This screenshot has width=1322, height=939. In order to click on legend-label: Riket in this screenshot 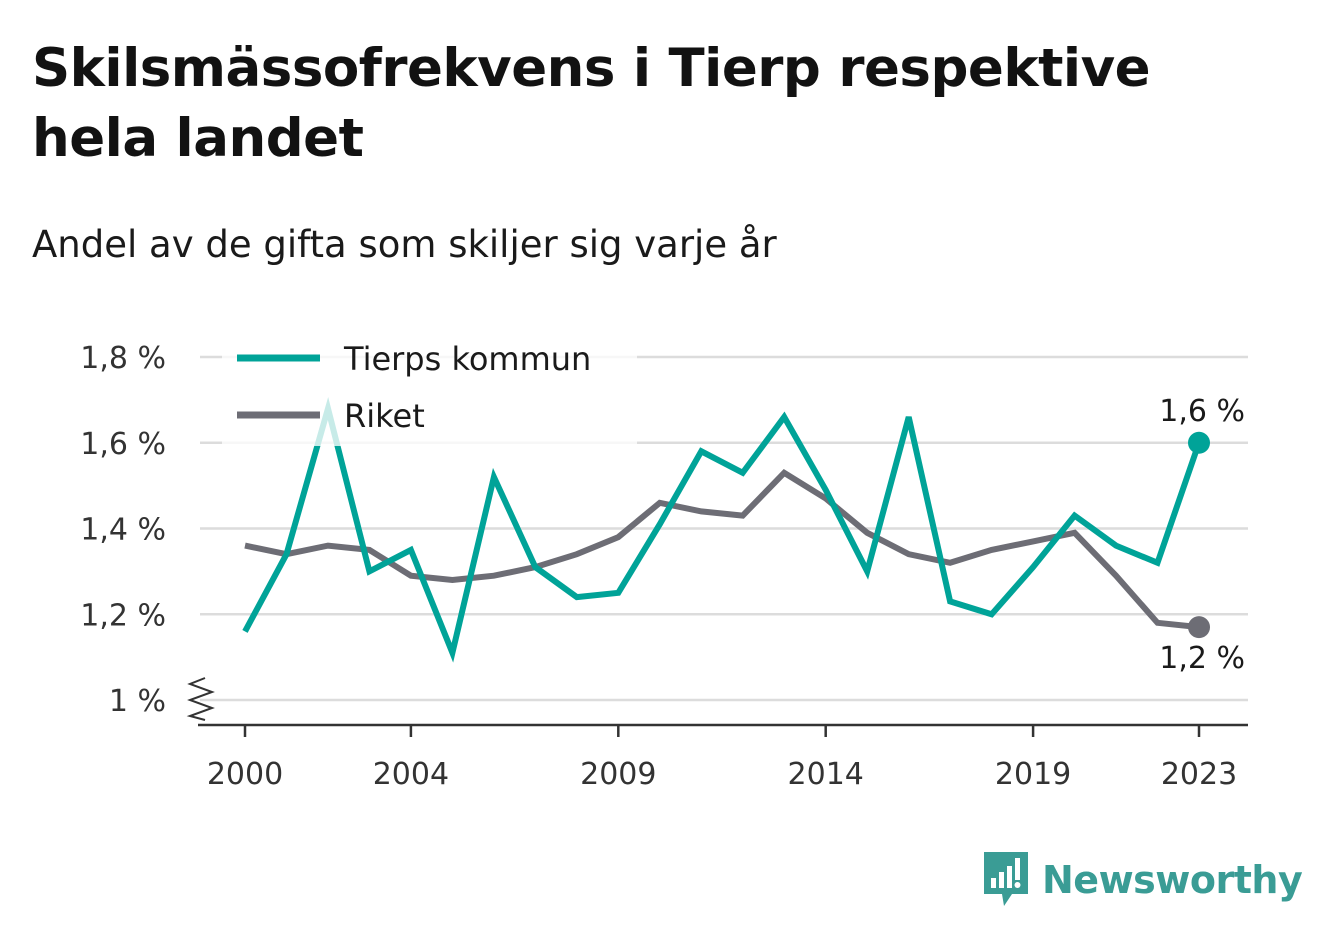, I will do `click(384, 416)`.